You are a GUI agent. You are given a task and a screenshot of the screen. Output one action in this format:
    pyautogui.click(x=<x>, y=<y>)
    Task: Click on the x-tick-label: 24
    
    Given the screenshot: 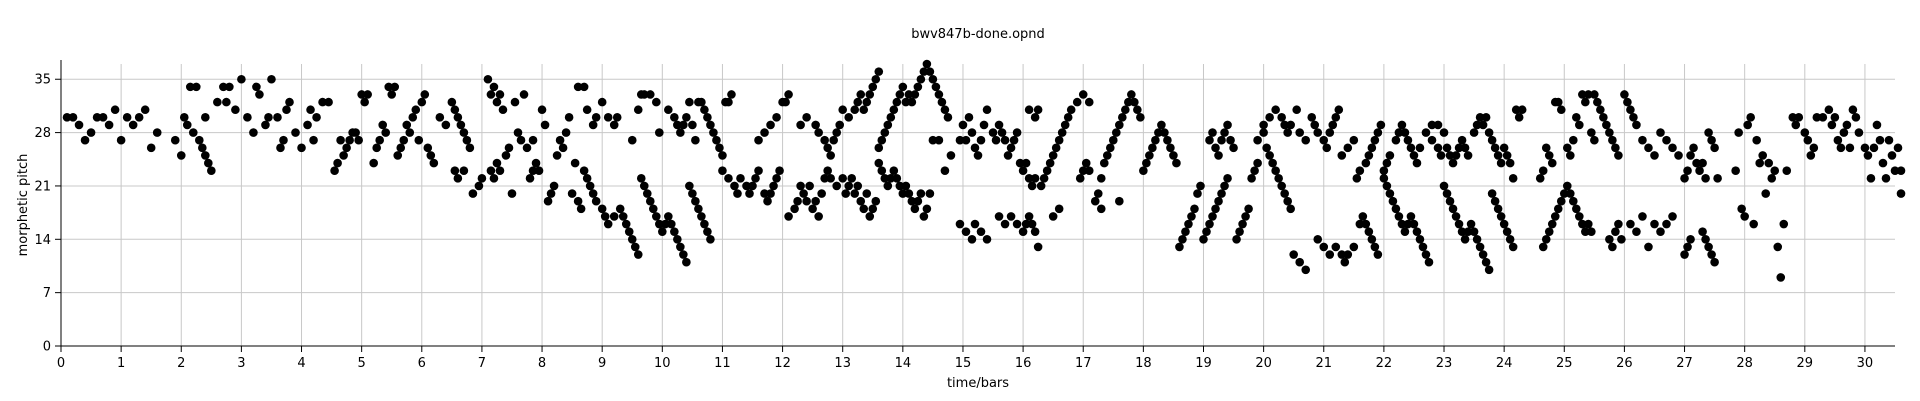 What is the action you would take?
    pyautogui.click(x=1504, y=363)
    